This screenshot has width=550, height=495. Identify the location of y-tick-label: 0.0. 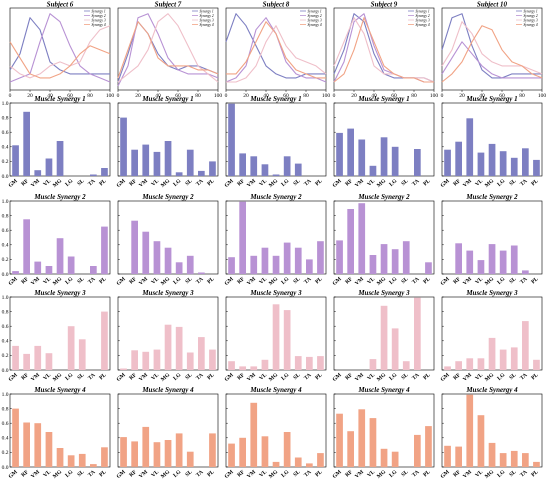
(5, 275).